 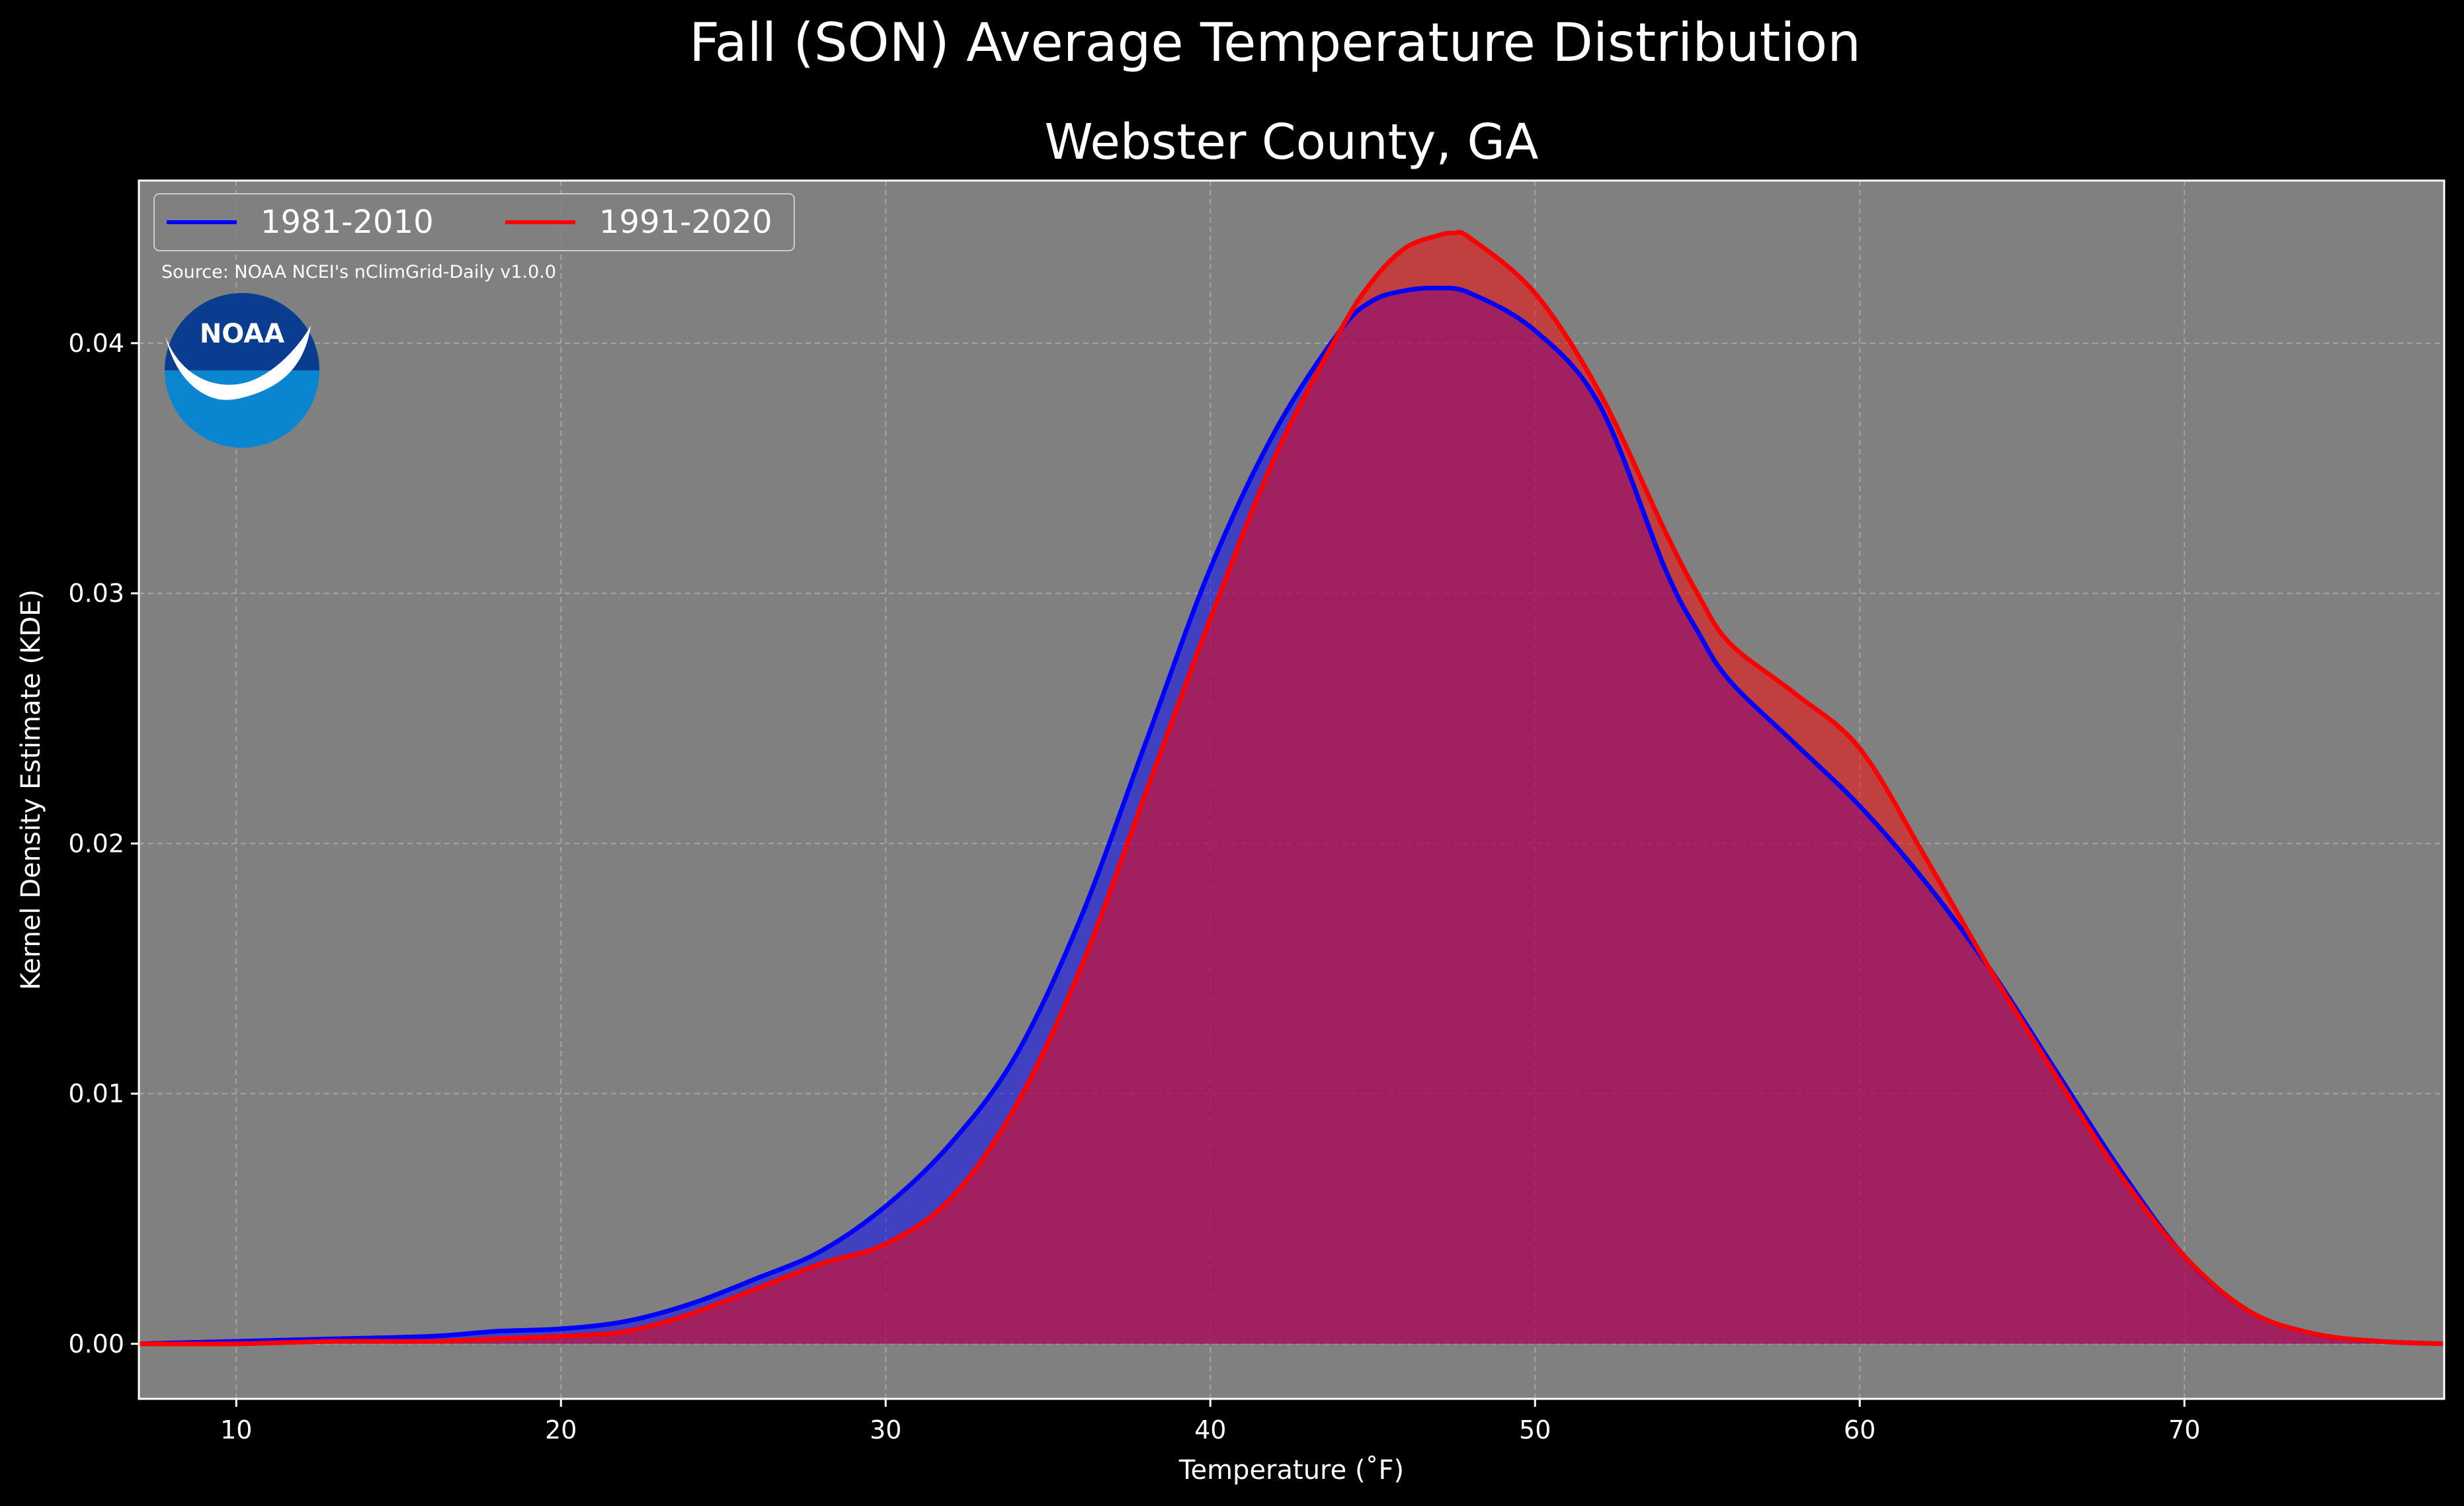 What do you see at coordinates (238, 363) in the screenshot?
I see `seagull-icon` at bounding box center [238, 363].